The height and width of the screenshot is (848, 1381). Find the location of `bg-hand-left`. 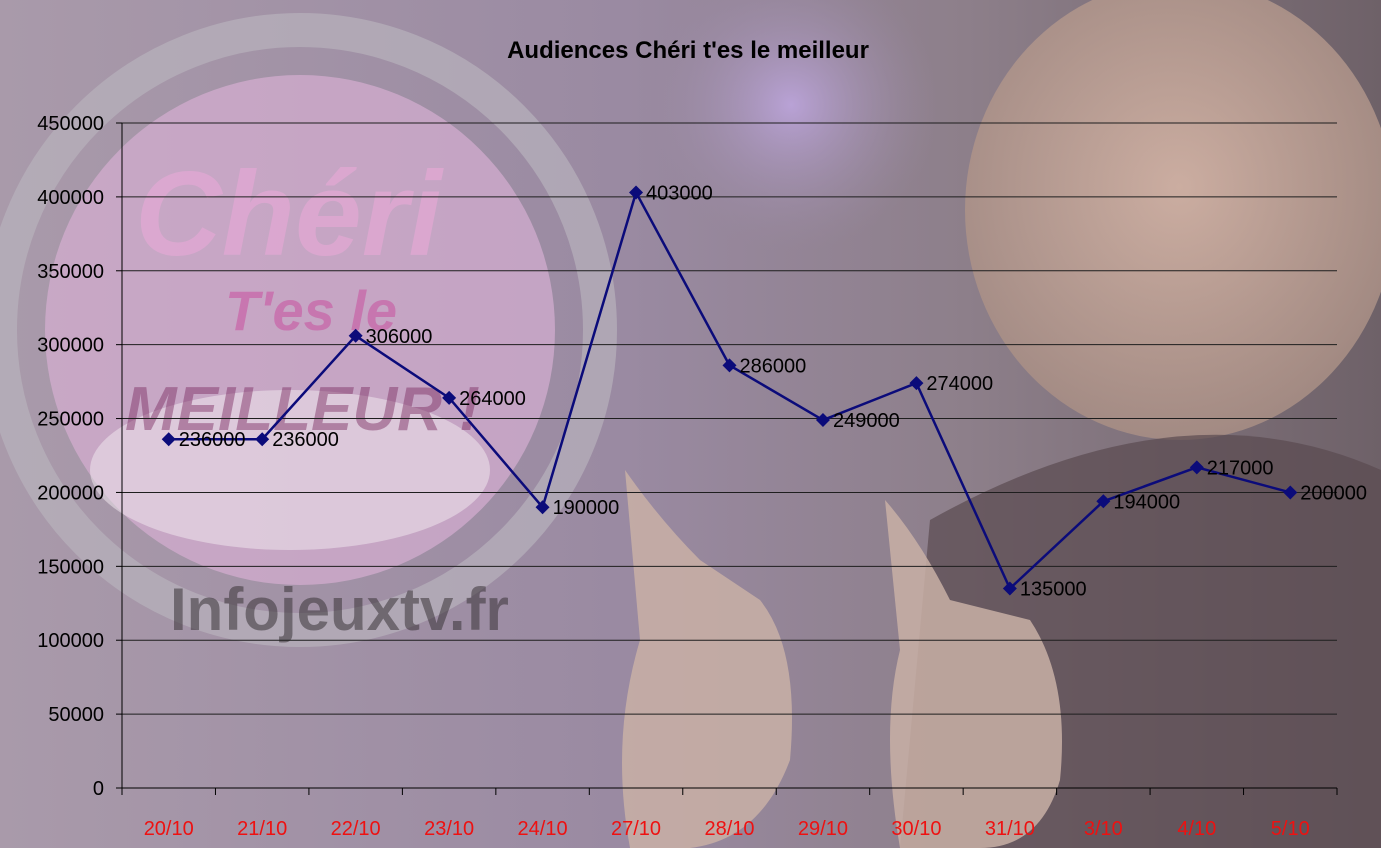

bg-hand-left is located at coordinates (707, 659).